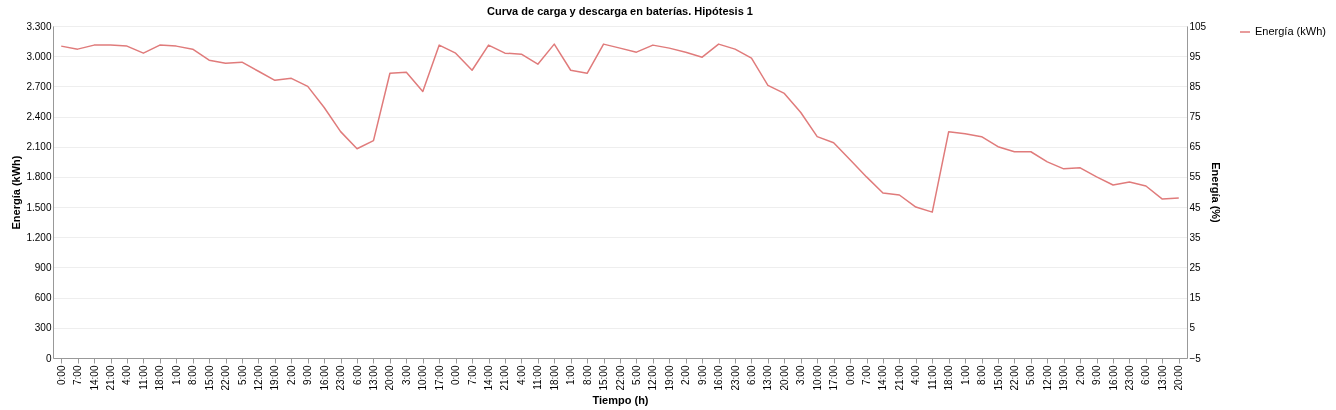  I want to click on y-tick-label: 1.500, so click(39, 207).